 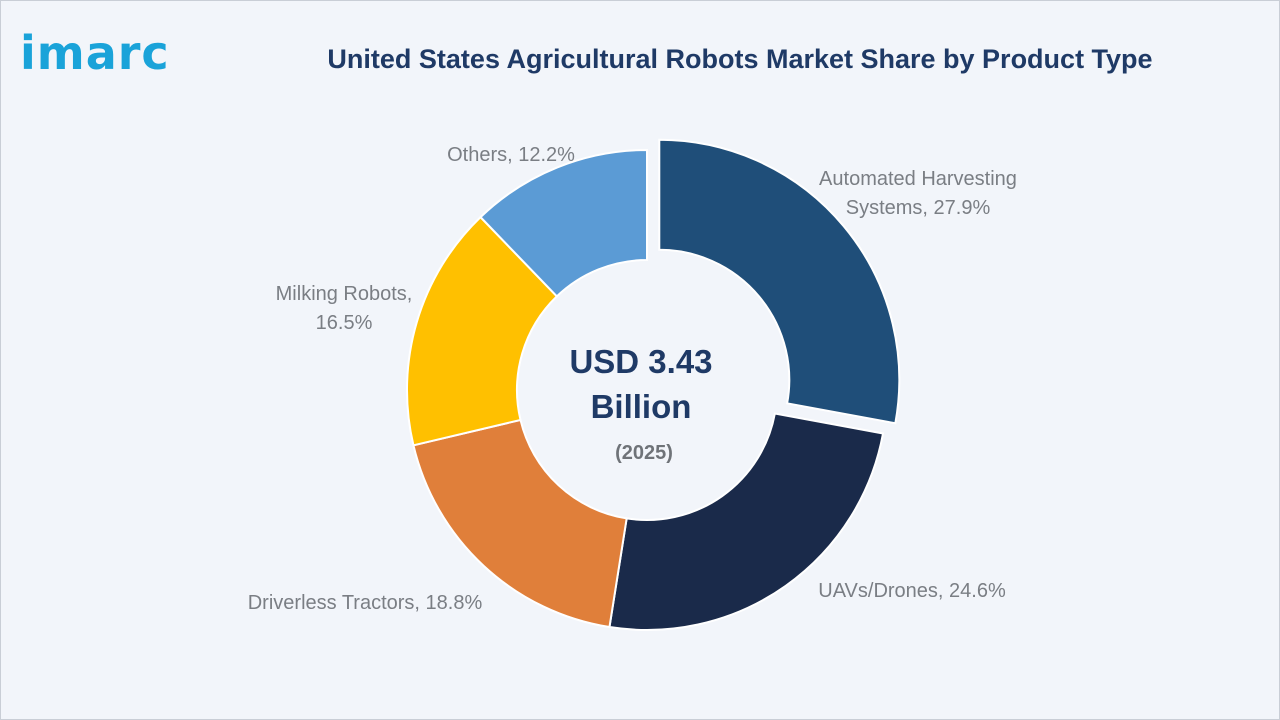 What do you see at coordinates (746, 521) in the screenshot?
I see `slice-uavs-drones` at bounding box center [746, 521].